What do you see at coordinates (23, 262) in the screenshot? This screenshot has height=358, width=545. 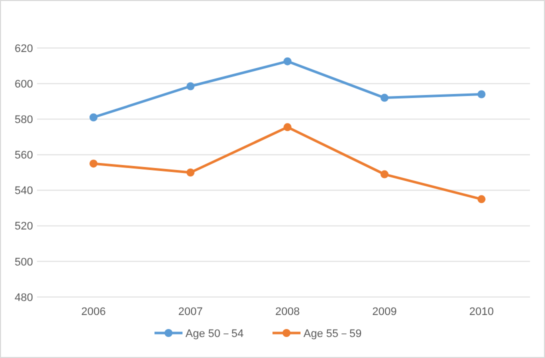 I see `y-tick-label: 500` at bounding box center [23, 262].